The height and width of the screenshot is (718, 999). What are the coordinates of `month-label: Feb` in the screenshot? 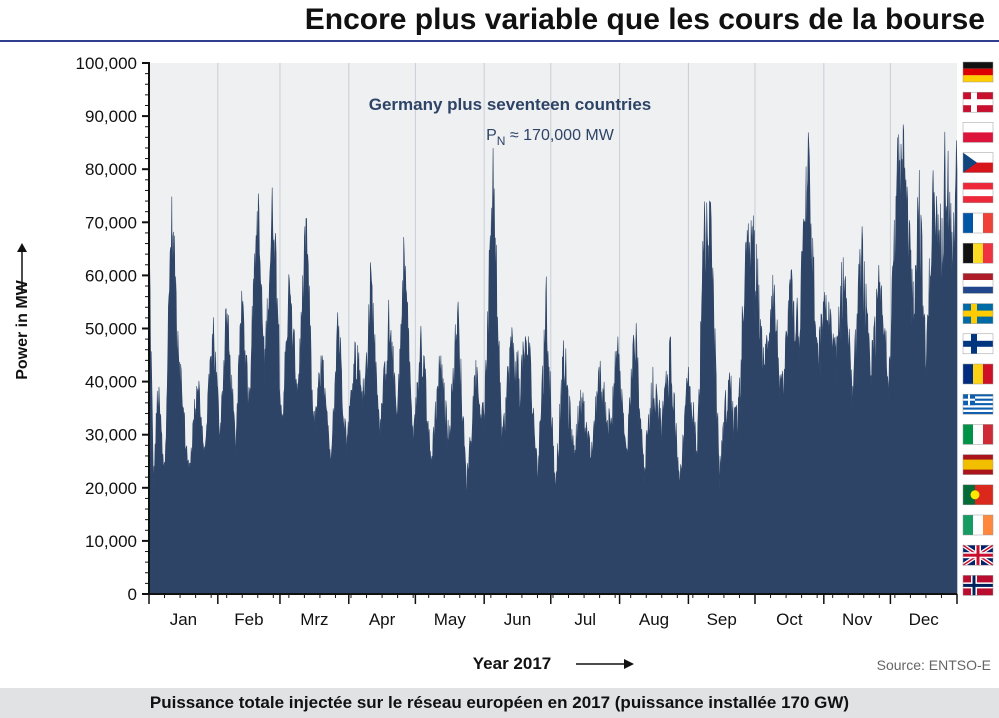 It's located at (248, 619).